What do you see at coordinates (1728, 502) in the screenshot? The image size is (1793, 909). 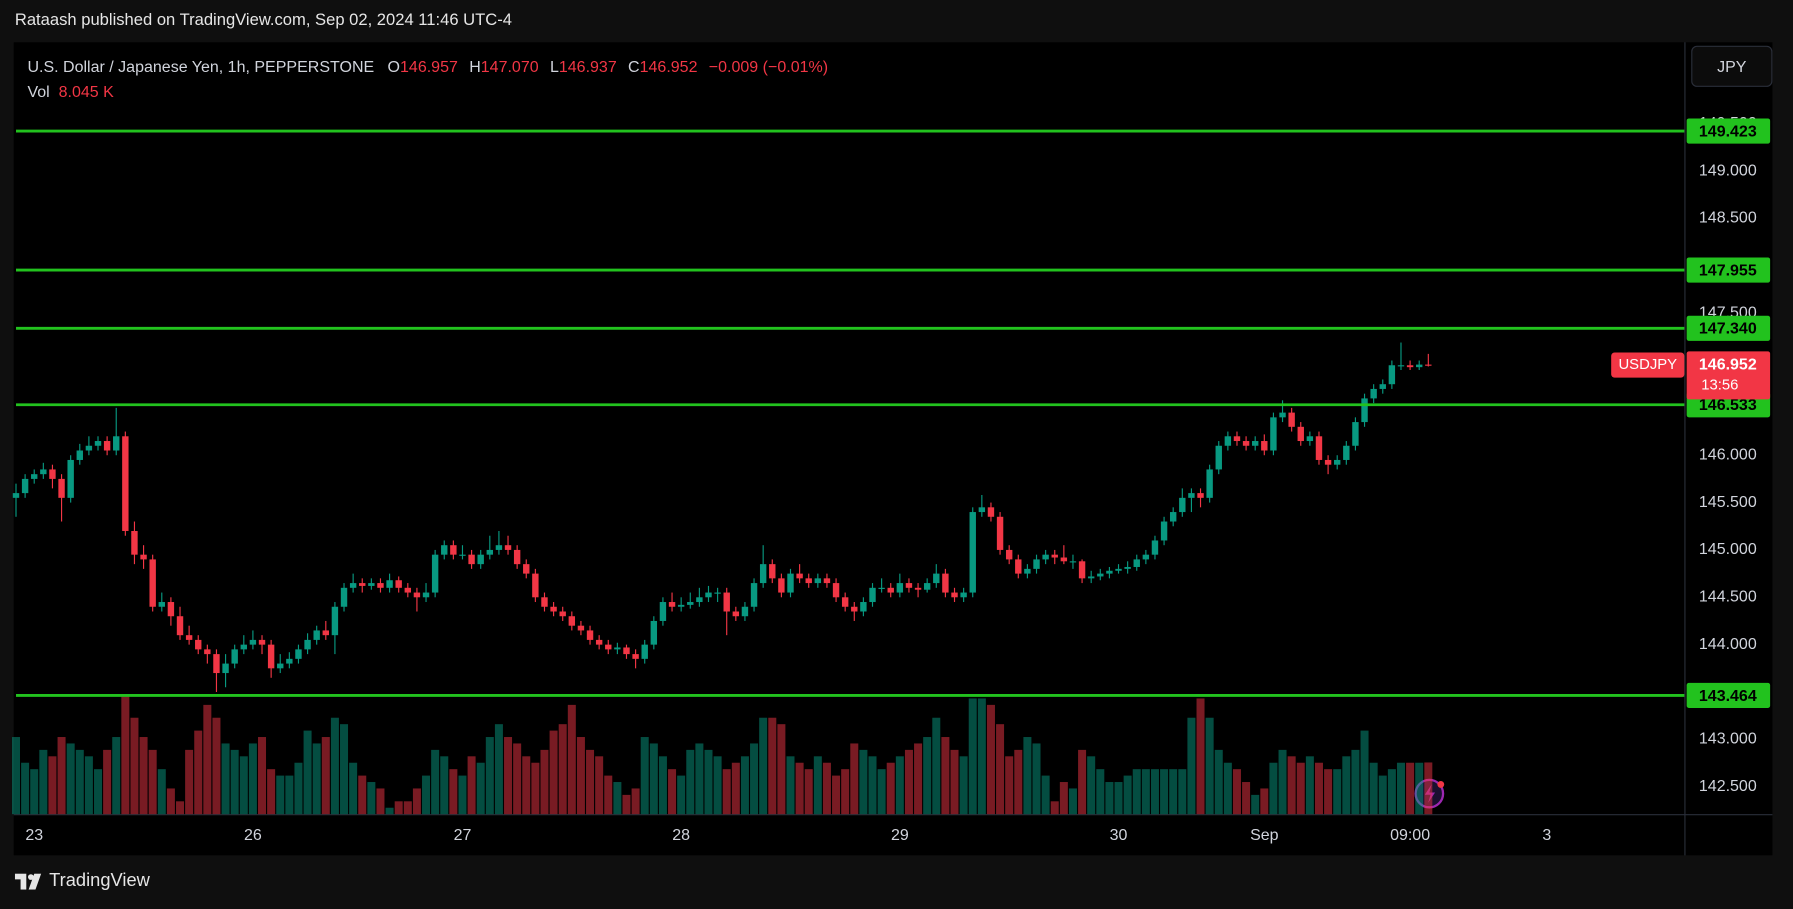 I see `y-tick-label: 145.500` at bounding box center [1728, 502].